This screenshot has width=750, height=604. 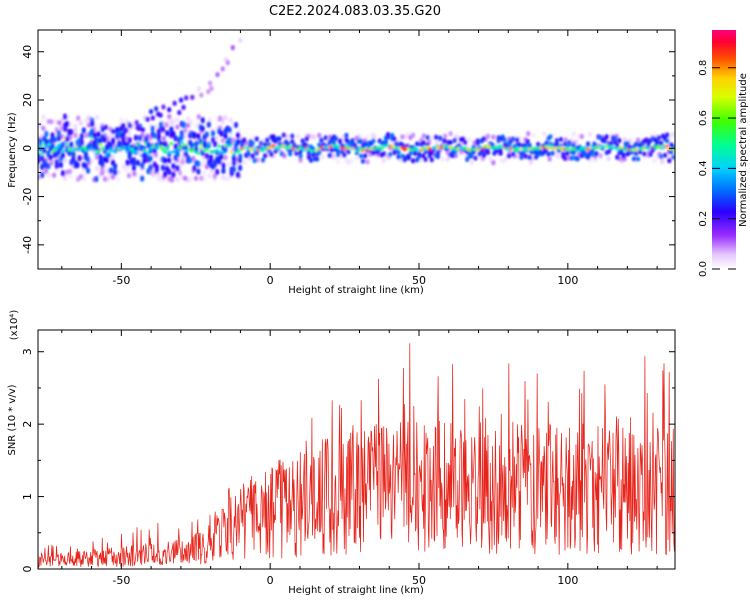 What do you see at coordinates (419, 280) in the screenshot?
I see `spectrogram-x-tick-label: 50` at bounding box center [419, 280].